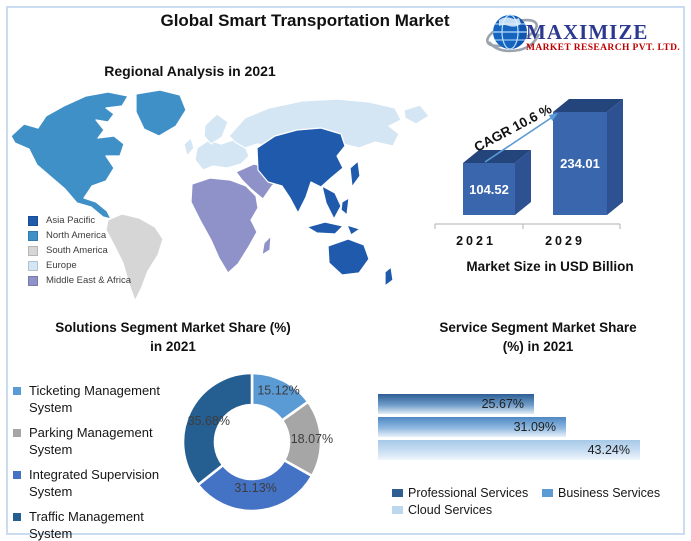 This screenshot has height=541, width=691. I want to click on bar-value-2021: 104.52, so click(489, 189).